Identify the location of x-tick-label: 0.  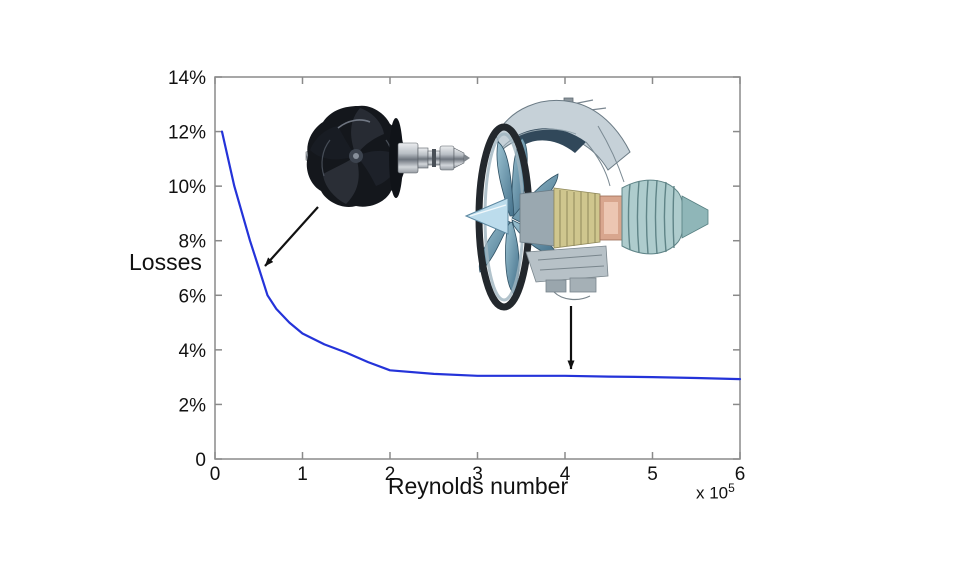
(215, 474).